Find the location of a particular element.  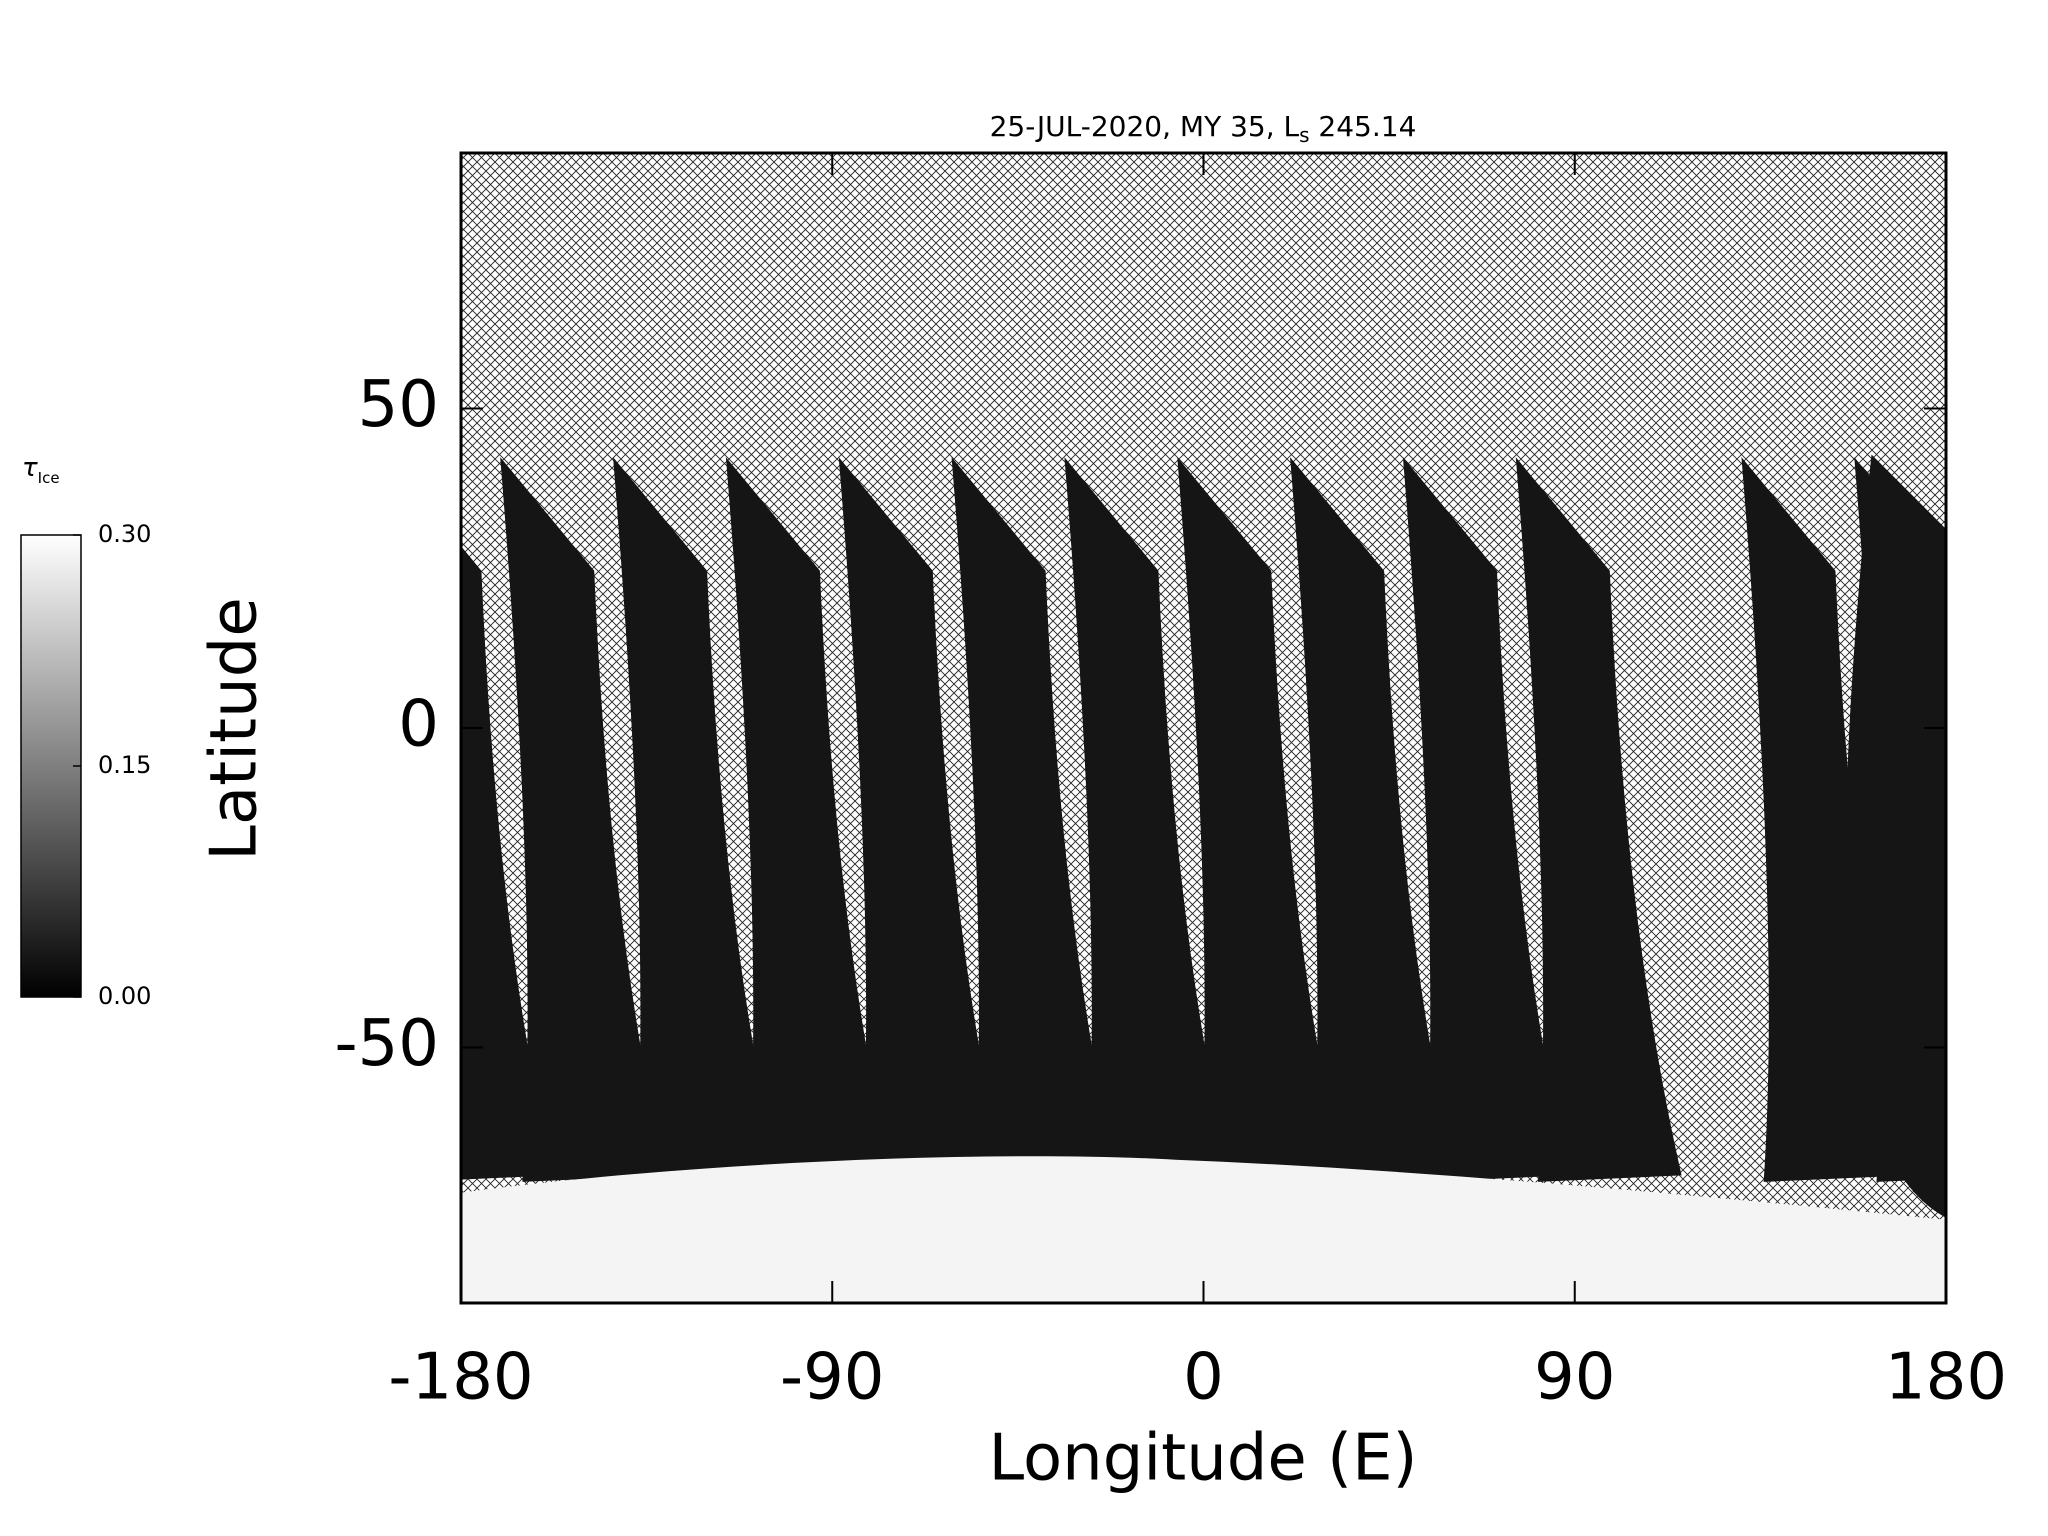

y-axis-title: Latitude is located at coordinates (235, 728).